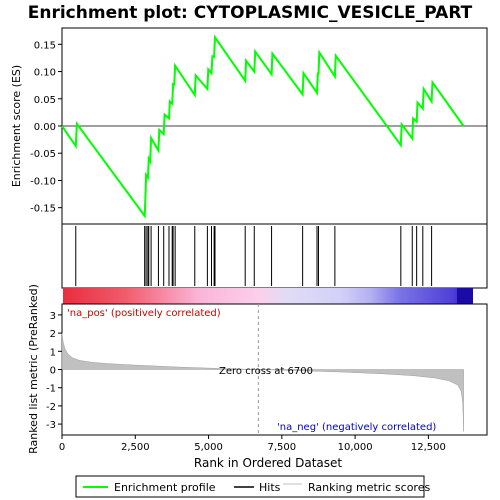  I want to click on rank-color-bar, so click(268, 296).